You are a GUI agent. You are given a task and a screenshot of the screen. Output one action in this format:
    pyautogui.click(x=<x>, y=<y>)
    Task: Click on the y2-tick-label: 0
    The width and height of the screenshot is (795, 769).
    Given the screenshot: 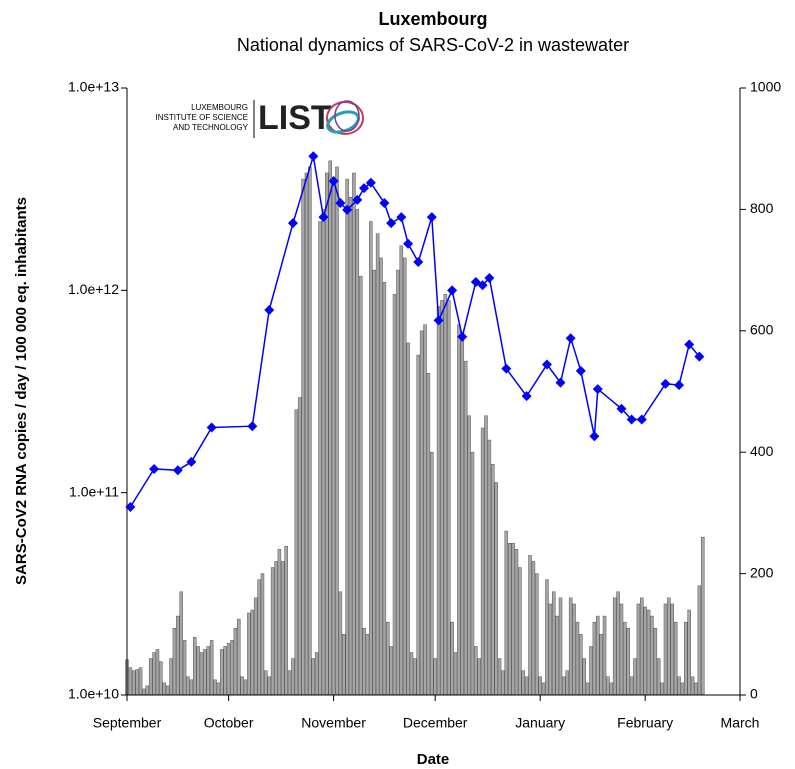 What is the action you would take?
    pyautogui.click(x=754, y=694)
    